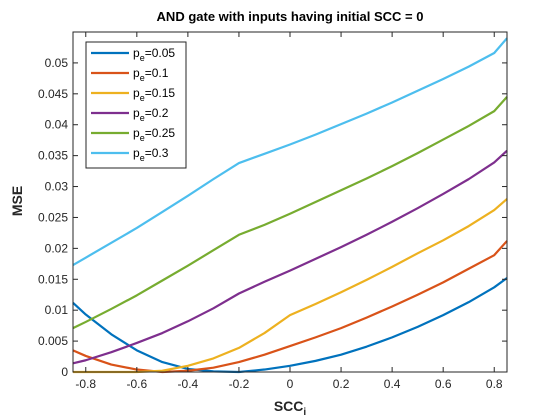 This screenshot has width=560, height=420. Describe the element at coordinates (53, 156) in the screenshot. I see `y-tick-label: 0.035` at that location.